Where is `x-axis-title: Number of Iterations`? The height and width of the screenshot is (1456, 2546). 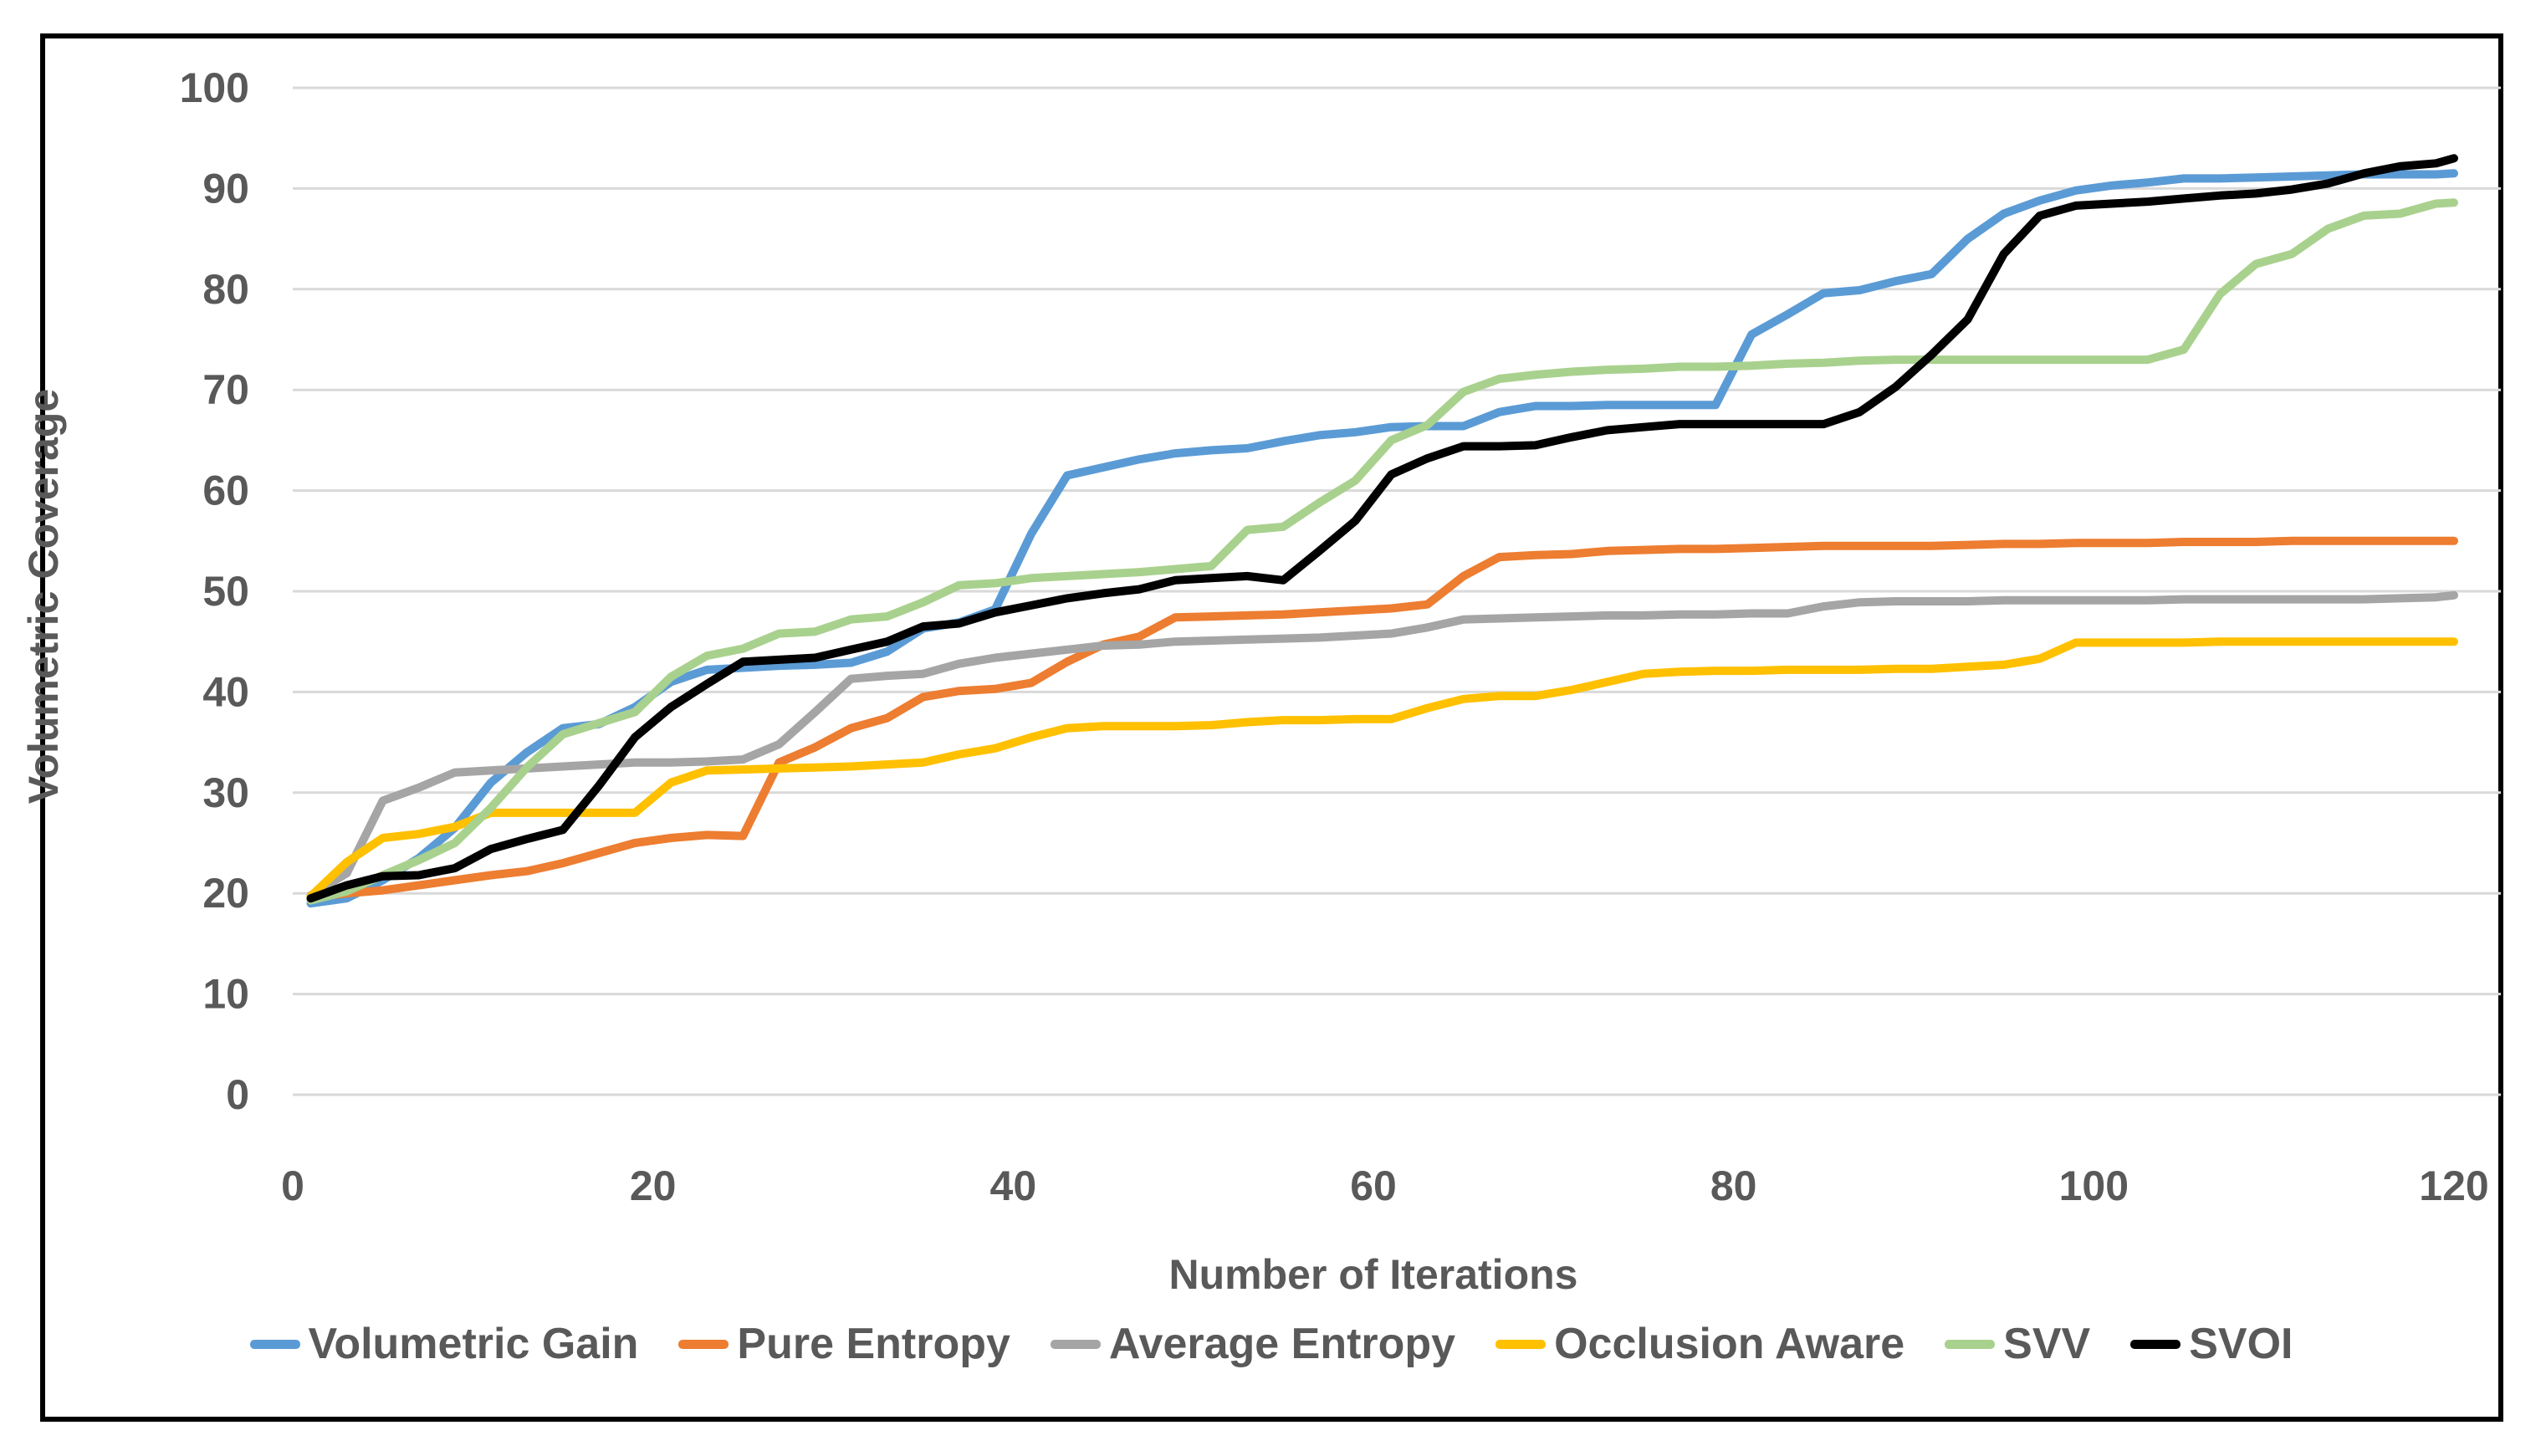 x-axis-title: Number of Iterations is located at coordinates (1373, 1274).